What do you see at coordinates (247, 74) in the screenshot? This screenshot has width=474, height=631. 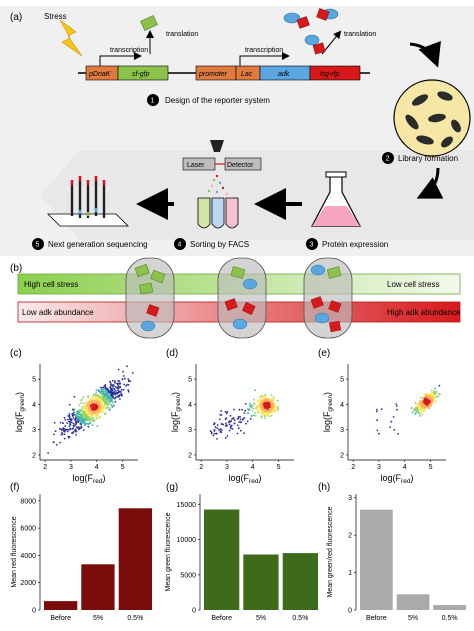 I see `gene-lac-label: Lac` at bounding box center [247, 74].